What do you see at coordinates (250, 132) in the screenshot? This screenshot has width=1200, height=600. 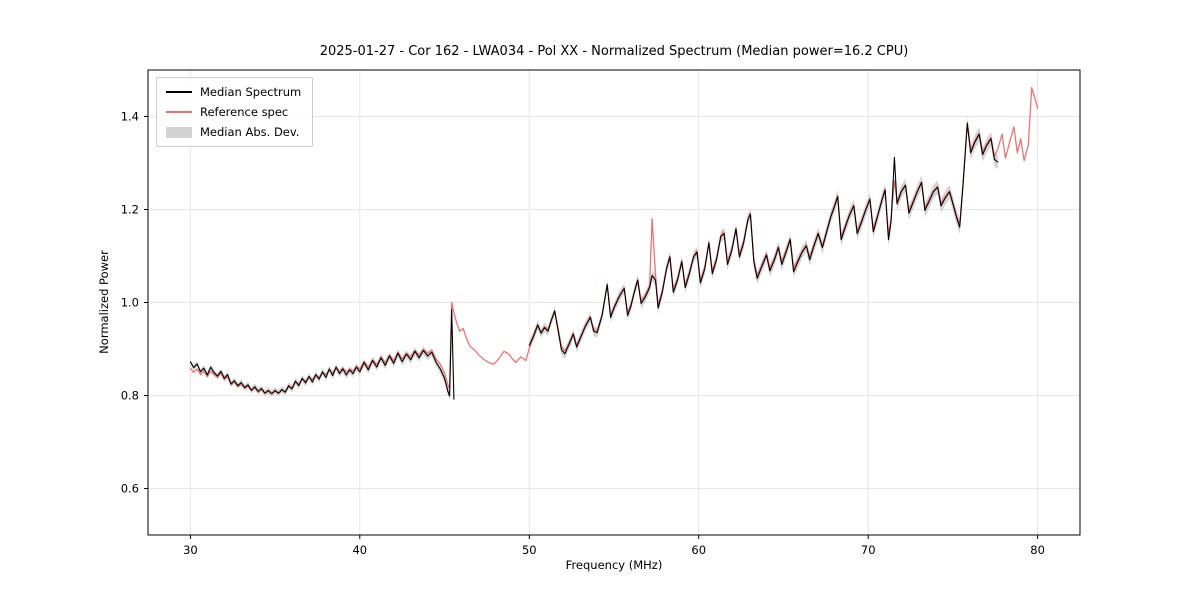 I see `legend-label-median-abs-dev: Median Abs. Dev.` at bounding box center [250, 132].